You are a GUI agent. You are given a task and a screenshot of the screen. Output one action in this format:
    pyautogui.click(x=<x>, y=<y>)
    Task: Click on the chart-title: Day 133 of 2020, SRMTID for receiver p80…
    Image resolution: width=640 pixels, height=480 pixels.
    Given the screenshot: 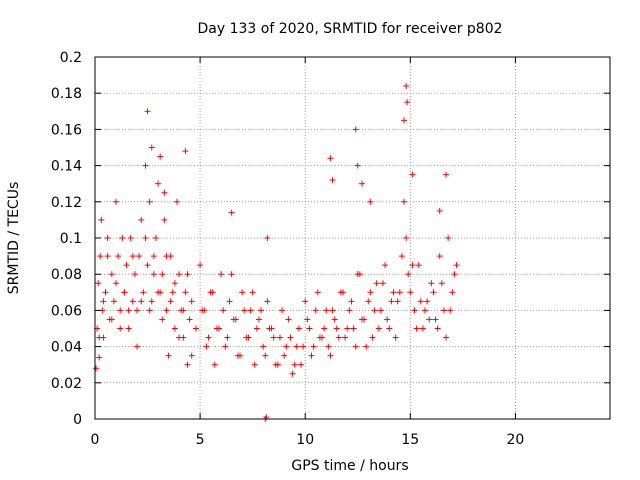 What is the action you would take?
    pyautogui.click(x=349, y=29)
    